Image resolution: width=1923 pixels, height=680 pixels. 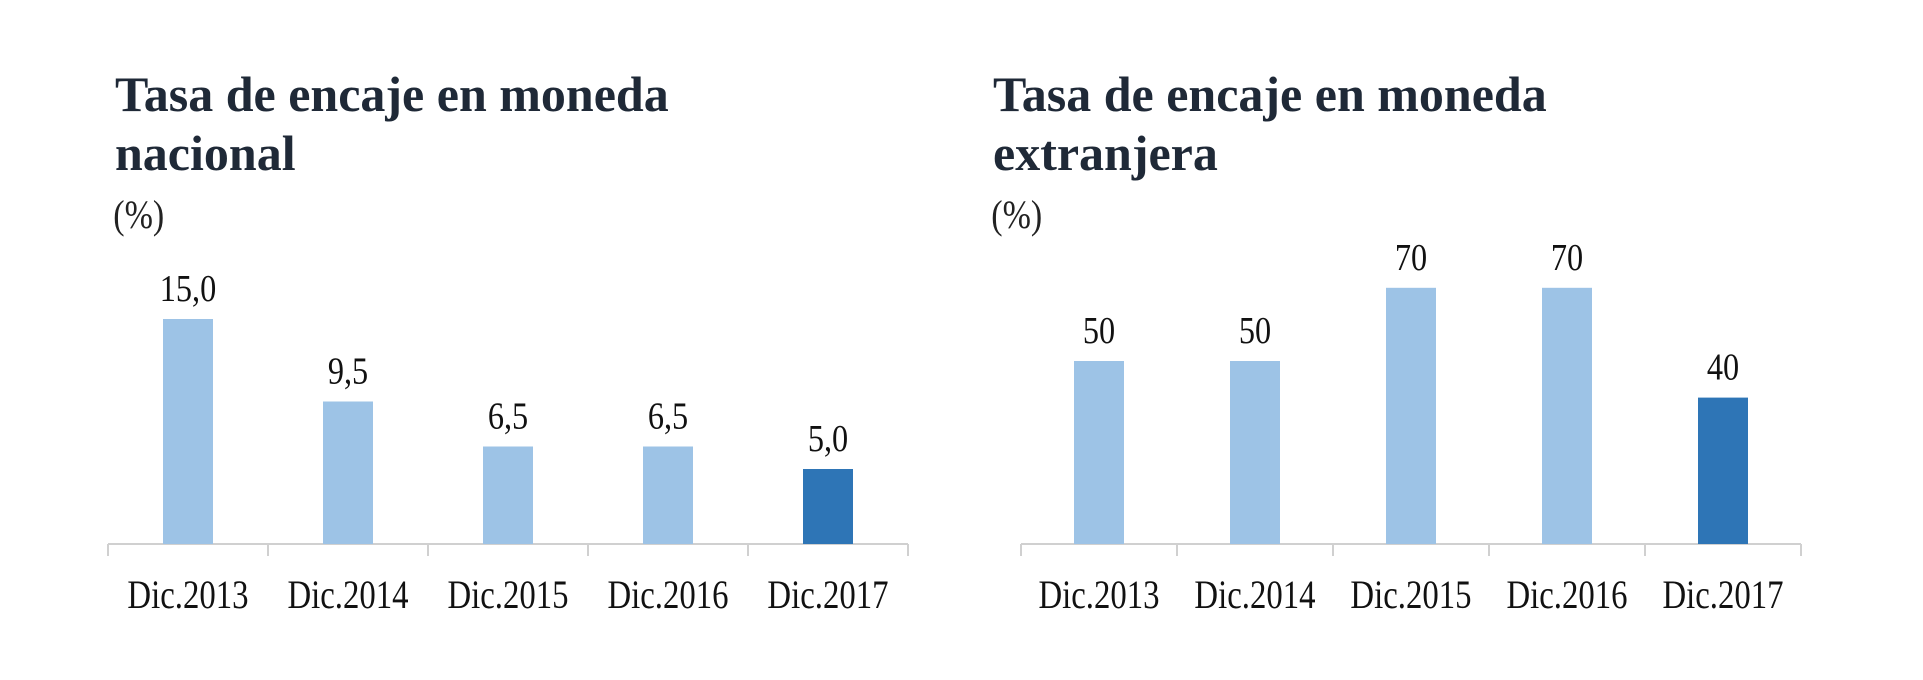 I want to click on chart-1-unit-label: (%), so click(x=138, y=216).